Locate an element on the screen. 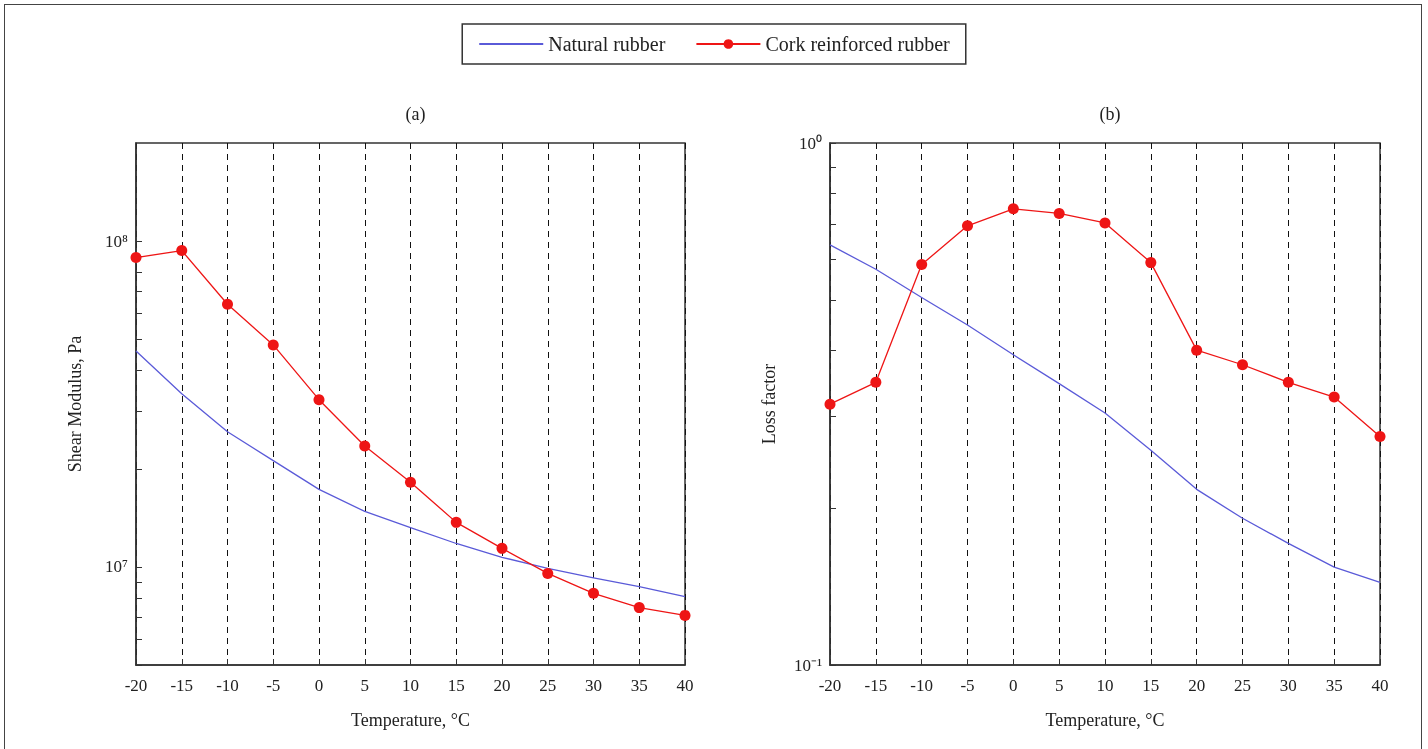 The width and height of the screenshot is (1428, 749). chart-title: (b) is located at coordinates (1110, 114).